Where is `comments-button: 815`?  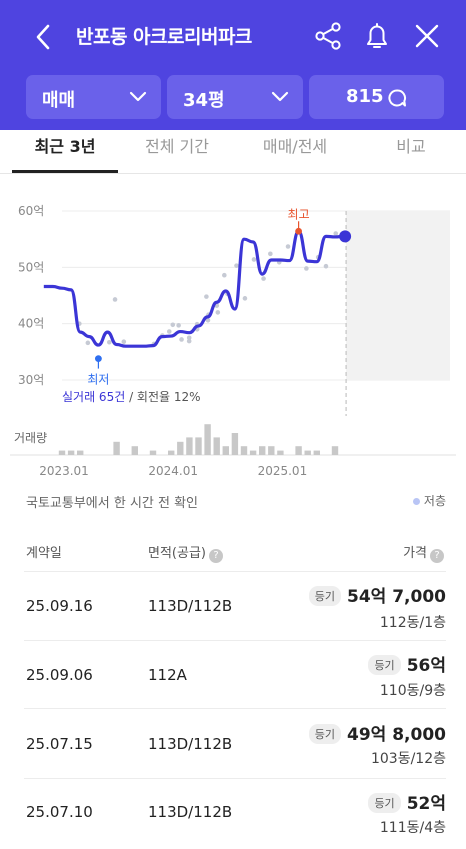
comments-button: 815 is located at coordinates (376, 97).